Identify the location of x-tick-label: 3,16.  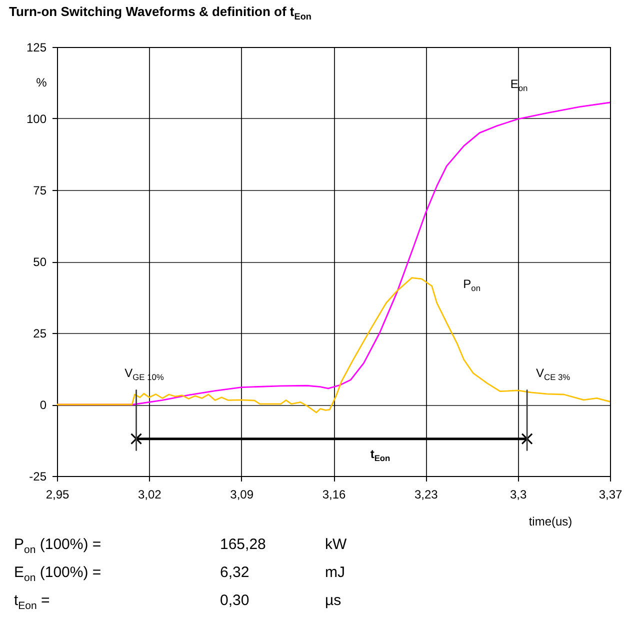
(334, 495).